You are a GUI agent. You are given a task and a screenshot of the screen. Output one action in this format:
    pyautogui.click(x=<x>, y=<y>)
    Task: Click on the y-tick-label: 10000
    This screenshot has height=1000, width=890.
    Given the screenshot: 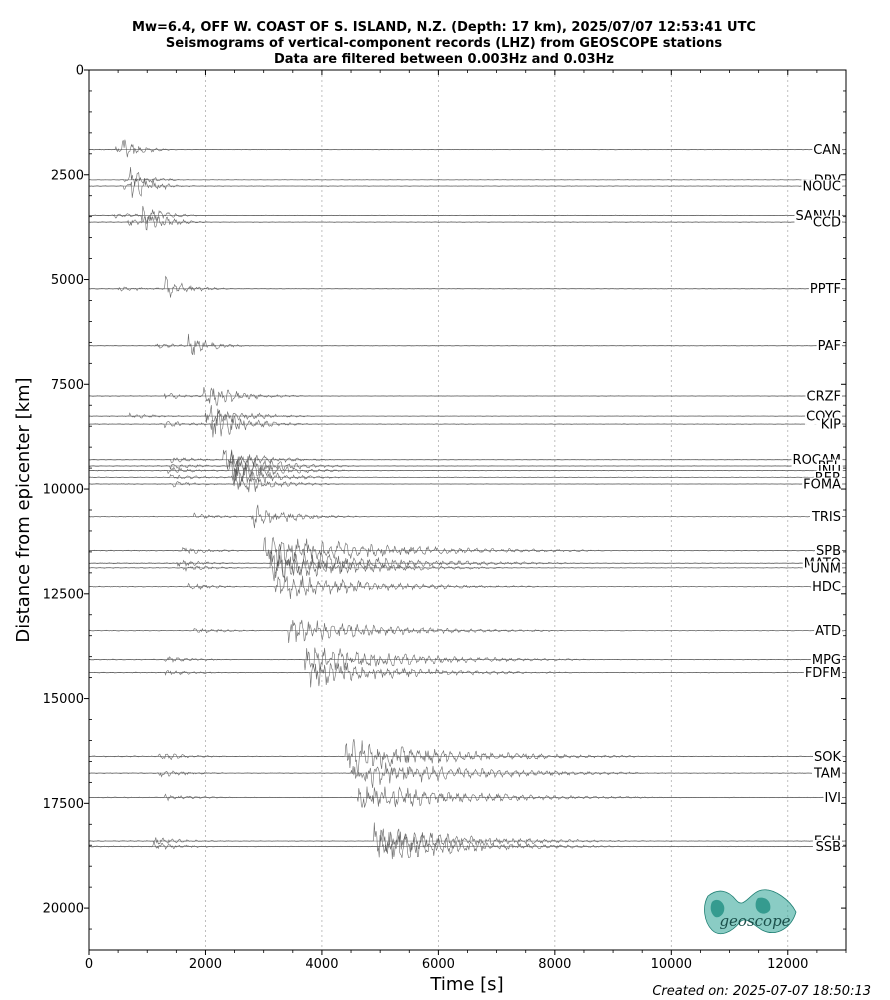 What is the action you would take?
    pyautogui.click(x=63, y=490)
    